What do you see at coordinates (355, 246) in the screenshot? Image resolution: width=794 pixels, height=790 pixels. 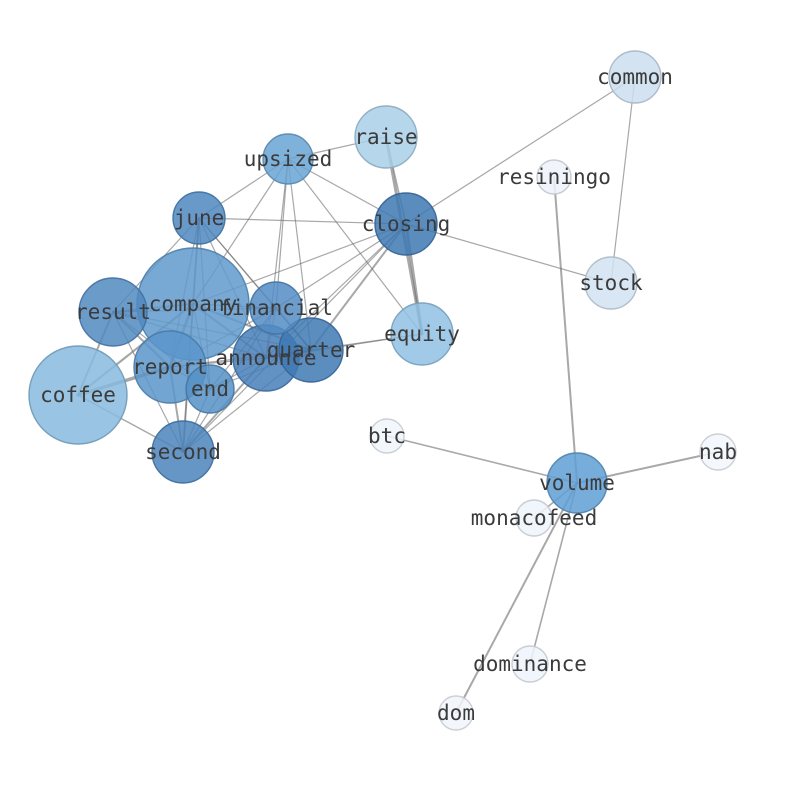 I see `edge-upsized-equity` at bounding box center [355, 246].